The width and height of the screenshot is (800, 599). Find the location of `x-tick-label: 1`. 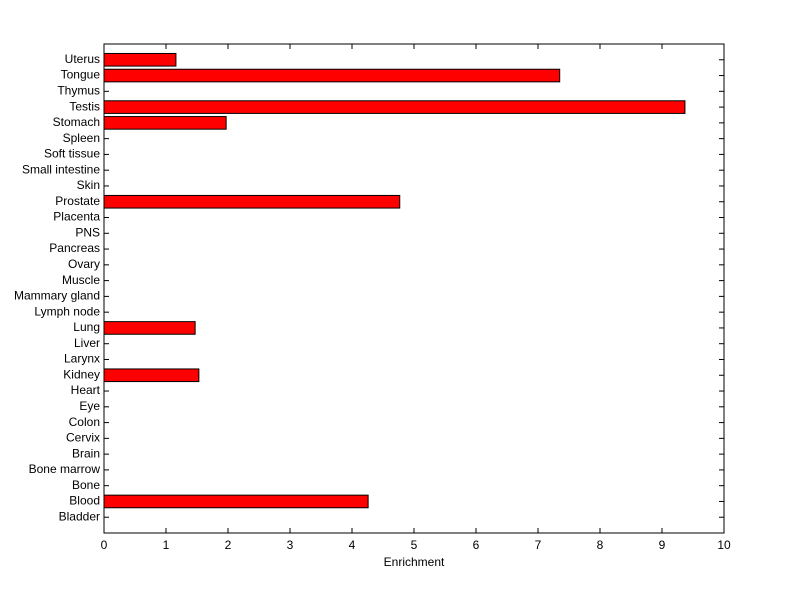

x-tick-label: 1 is located at coordinates (166, 545).